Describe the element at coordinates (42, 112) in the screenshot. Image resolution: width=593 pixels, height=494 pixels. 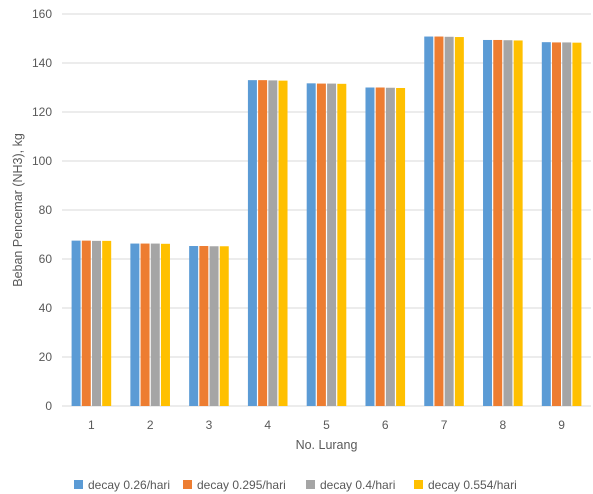
I see `y-tick-label: 120` at that location.